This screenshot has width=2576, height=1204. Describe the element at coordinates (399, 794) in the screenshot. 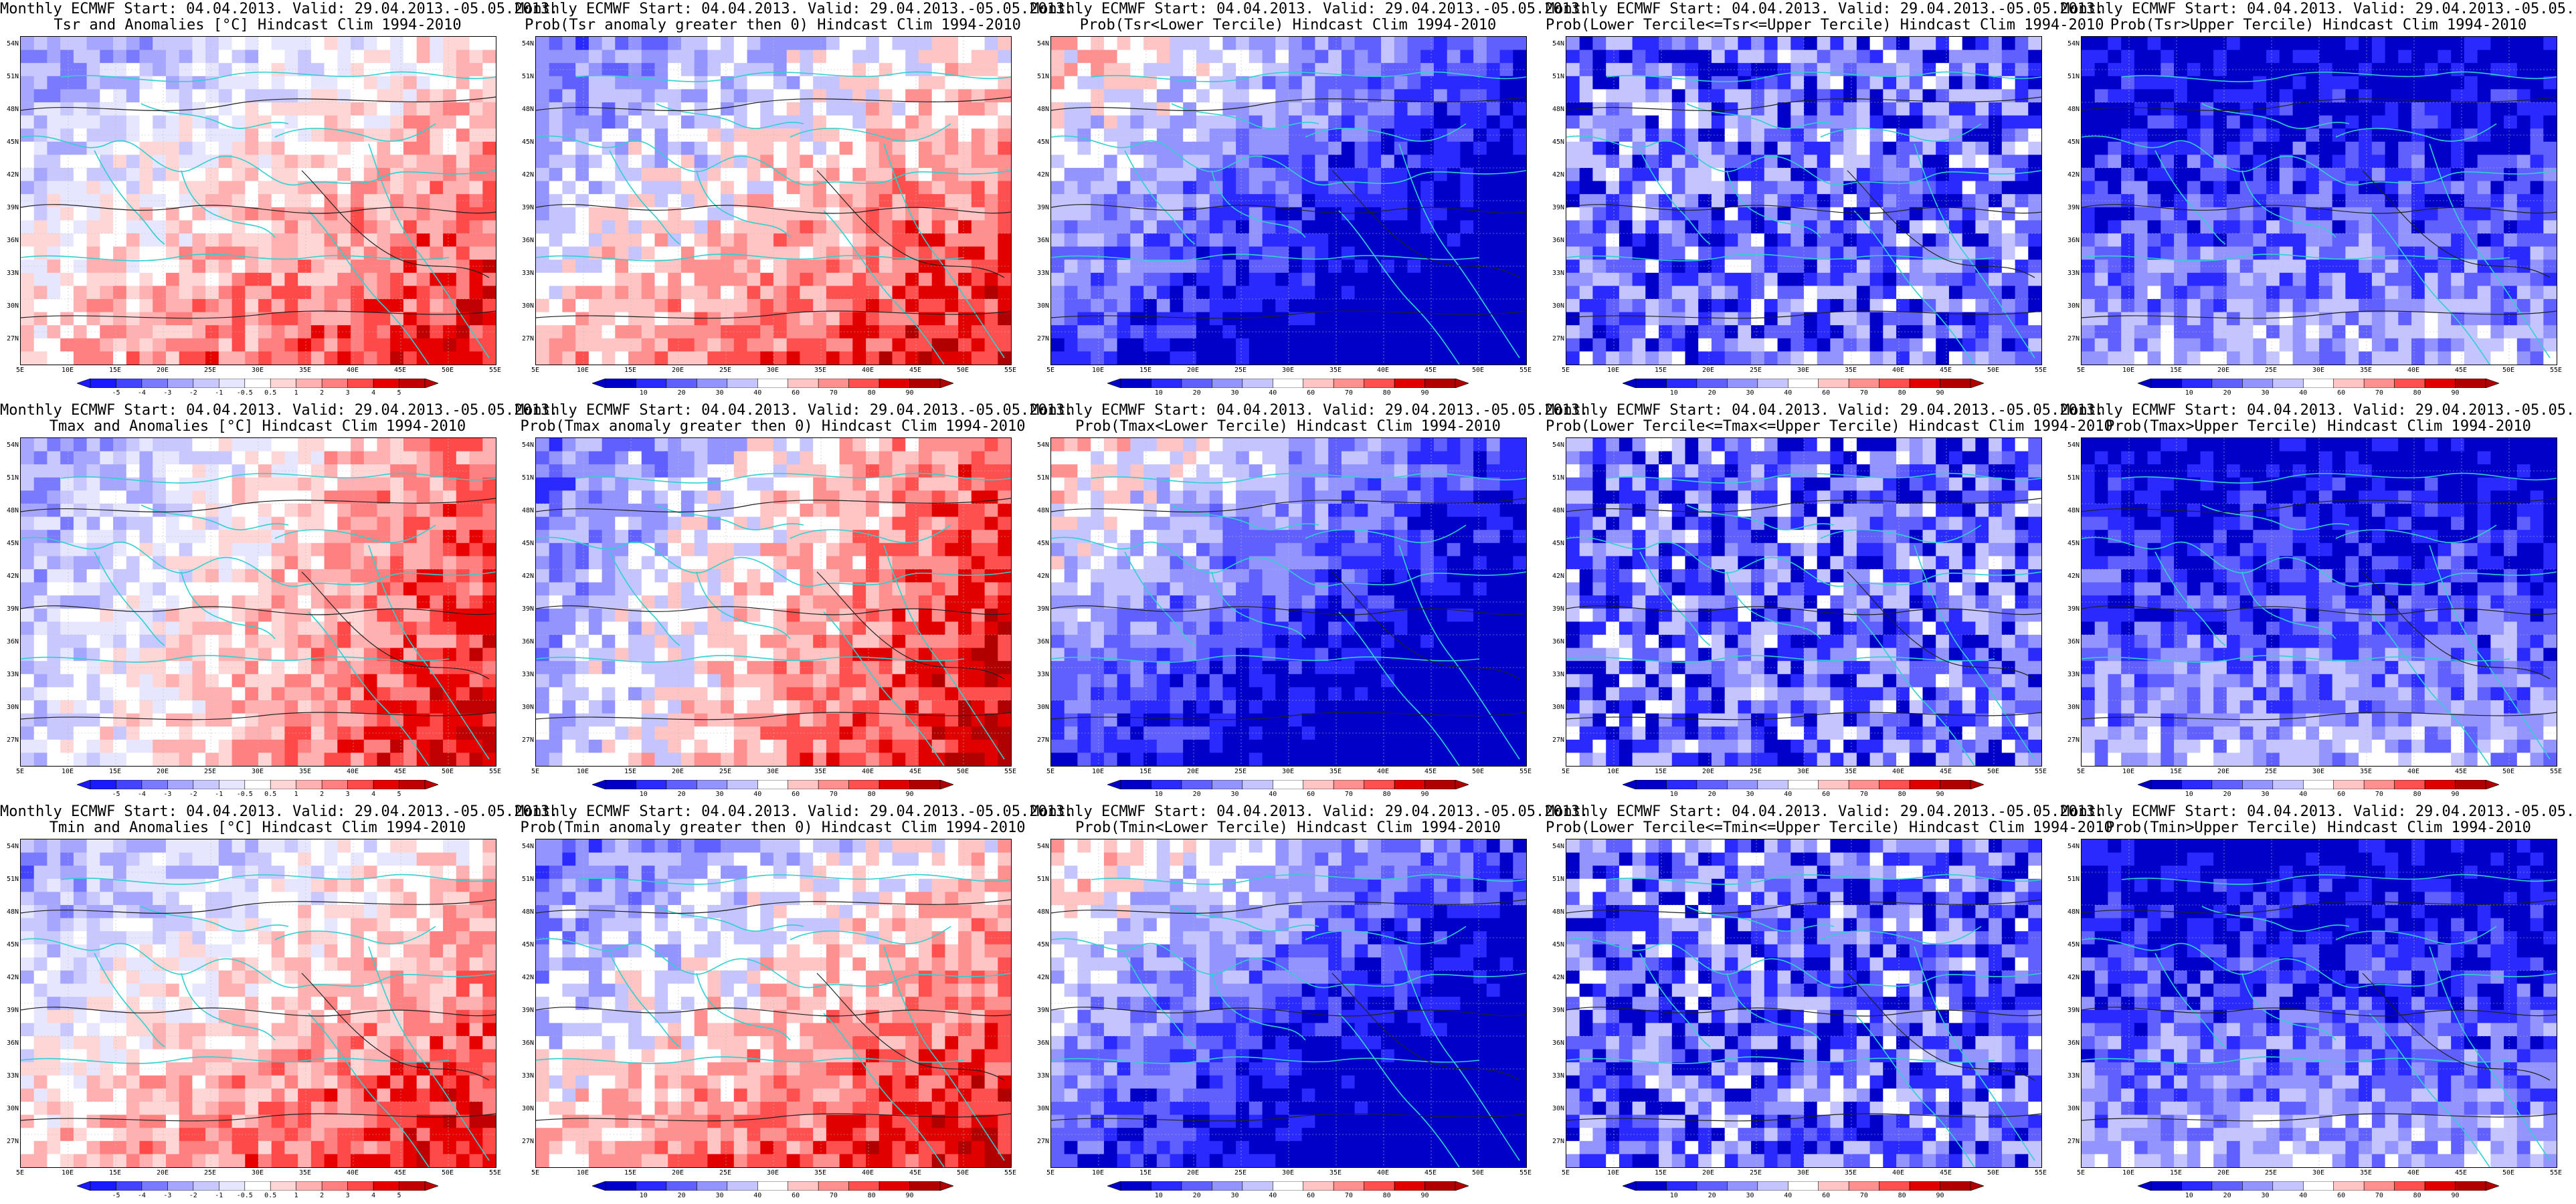

I see `colorbar-tick-label: 5` at that location.